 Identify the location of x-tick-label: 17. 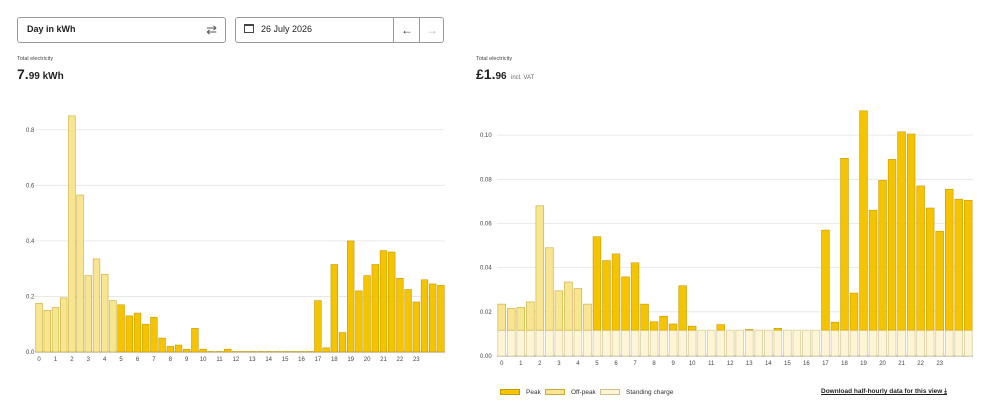
(318, 360).